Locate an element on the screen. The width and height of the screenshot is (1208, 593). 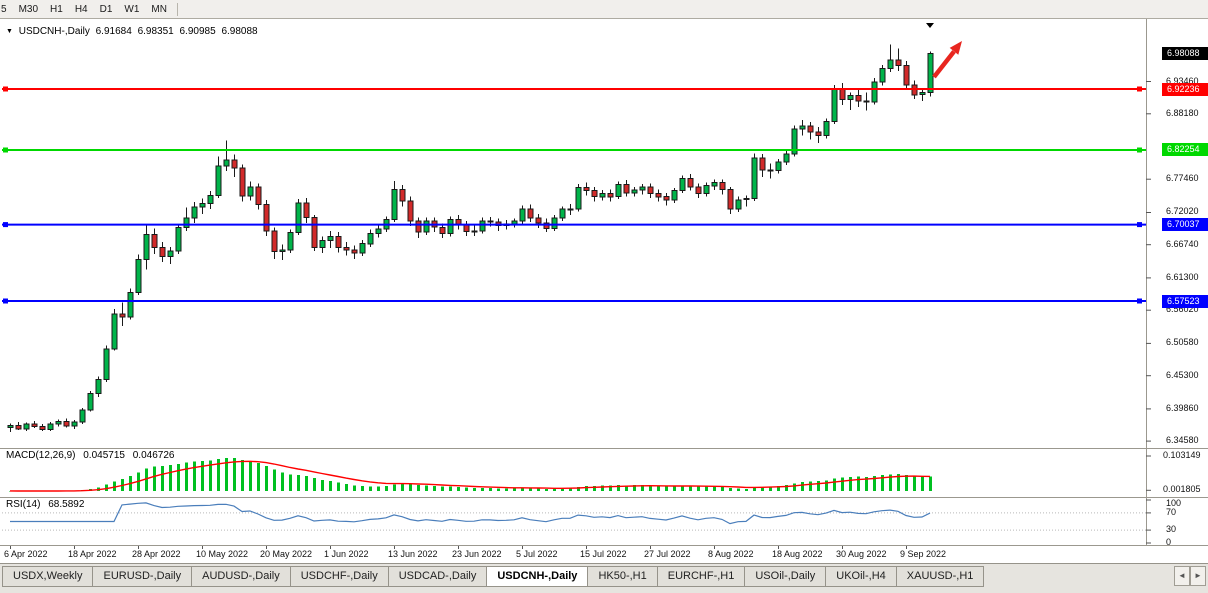
timeframe-button-h4: H4 is located at coordinates (81, 9).